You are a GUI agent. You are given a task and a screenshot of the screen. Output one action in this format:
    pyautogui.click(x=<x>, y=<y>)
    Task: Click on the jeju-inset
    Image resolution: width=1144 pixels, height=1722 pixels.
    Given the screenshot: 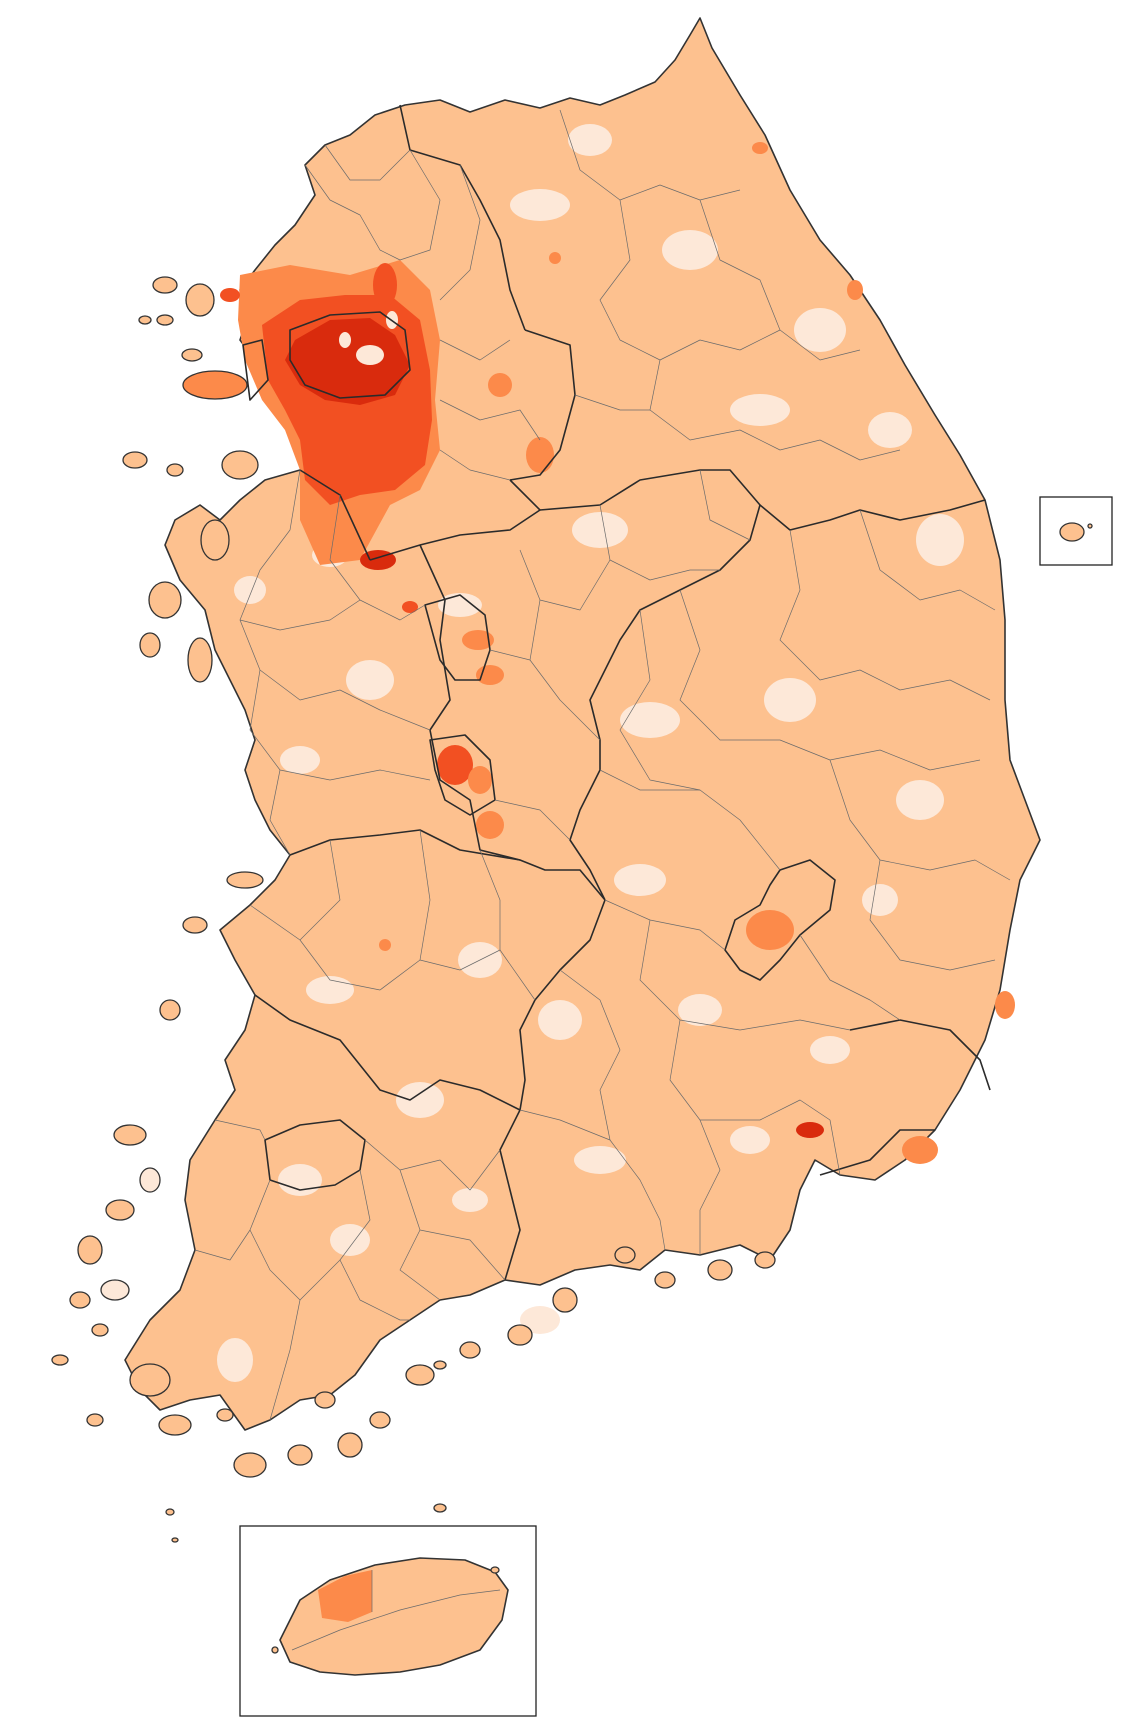 What is the action you would take?
    pyautogui.click(x=388, y=1621)
    